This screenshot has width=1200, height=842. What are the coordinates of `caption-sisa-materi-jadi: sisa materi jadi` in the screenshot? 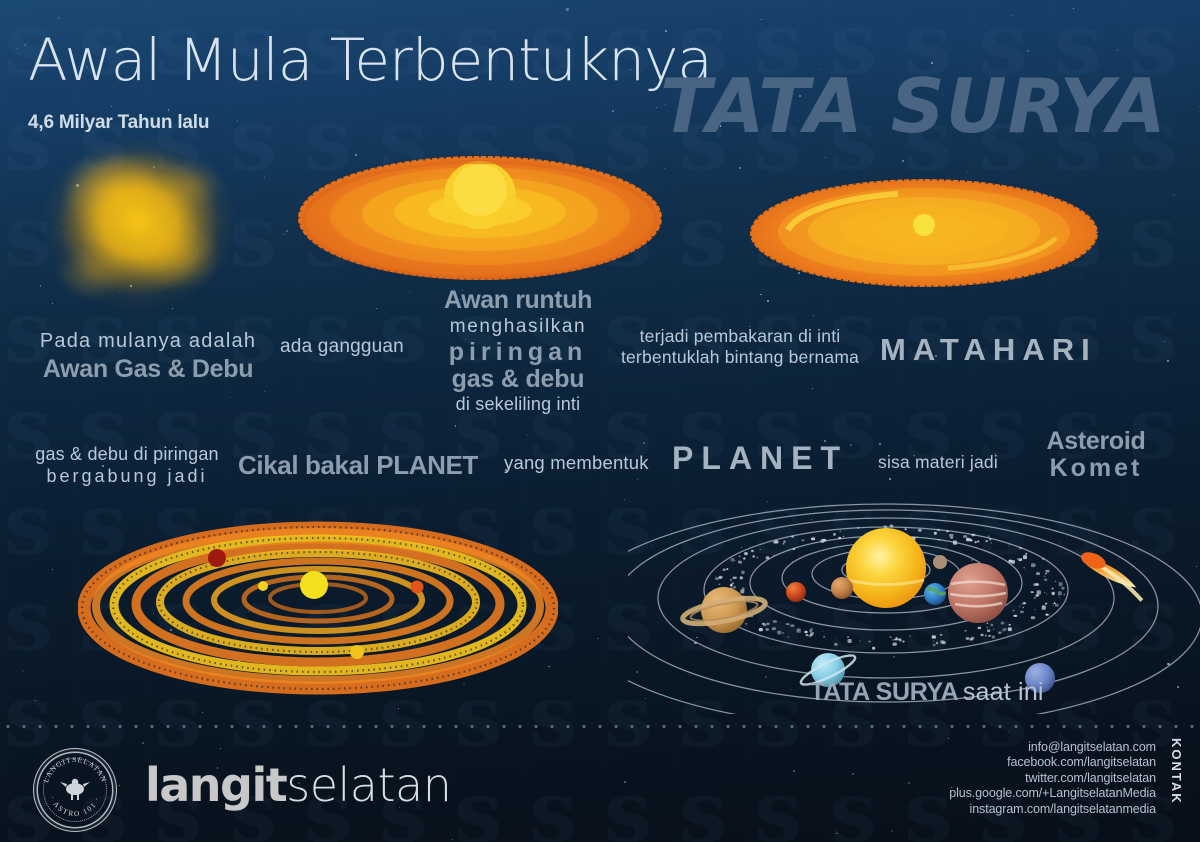 It's located at (938, 462).